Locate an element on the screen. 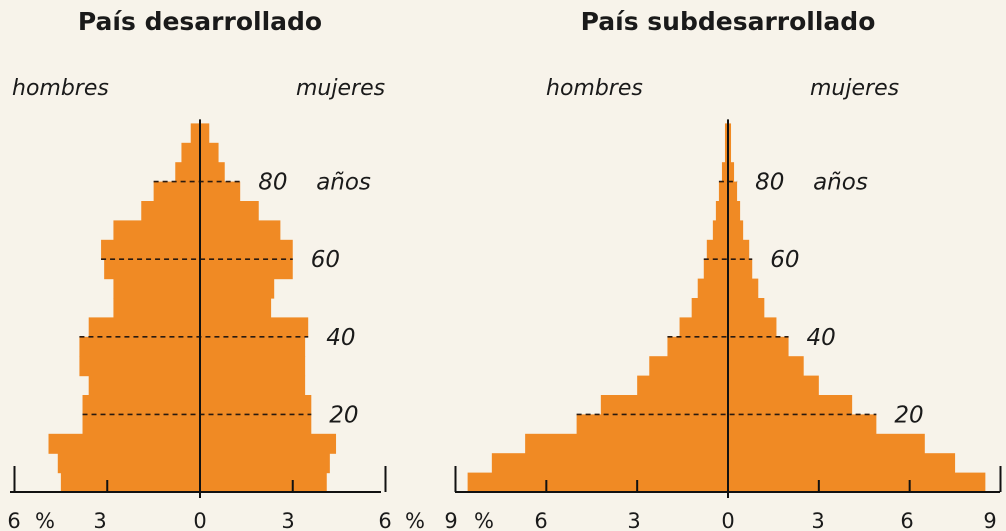 This screenshot has height=531, width=1006. bar-mujeres-90+ is located at coordinates (730, 133).